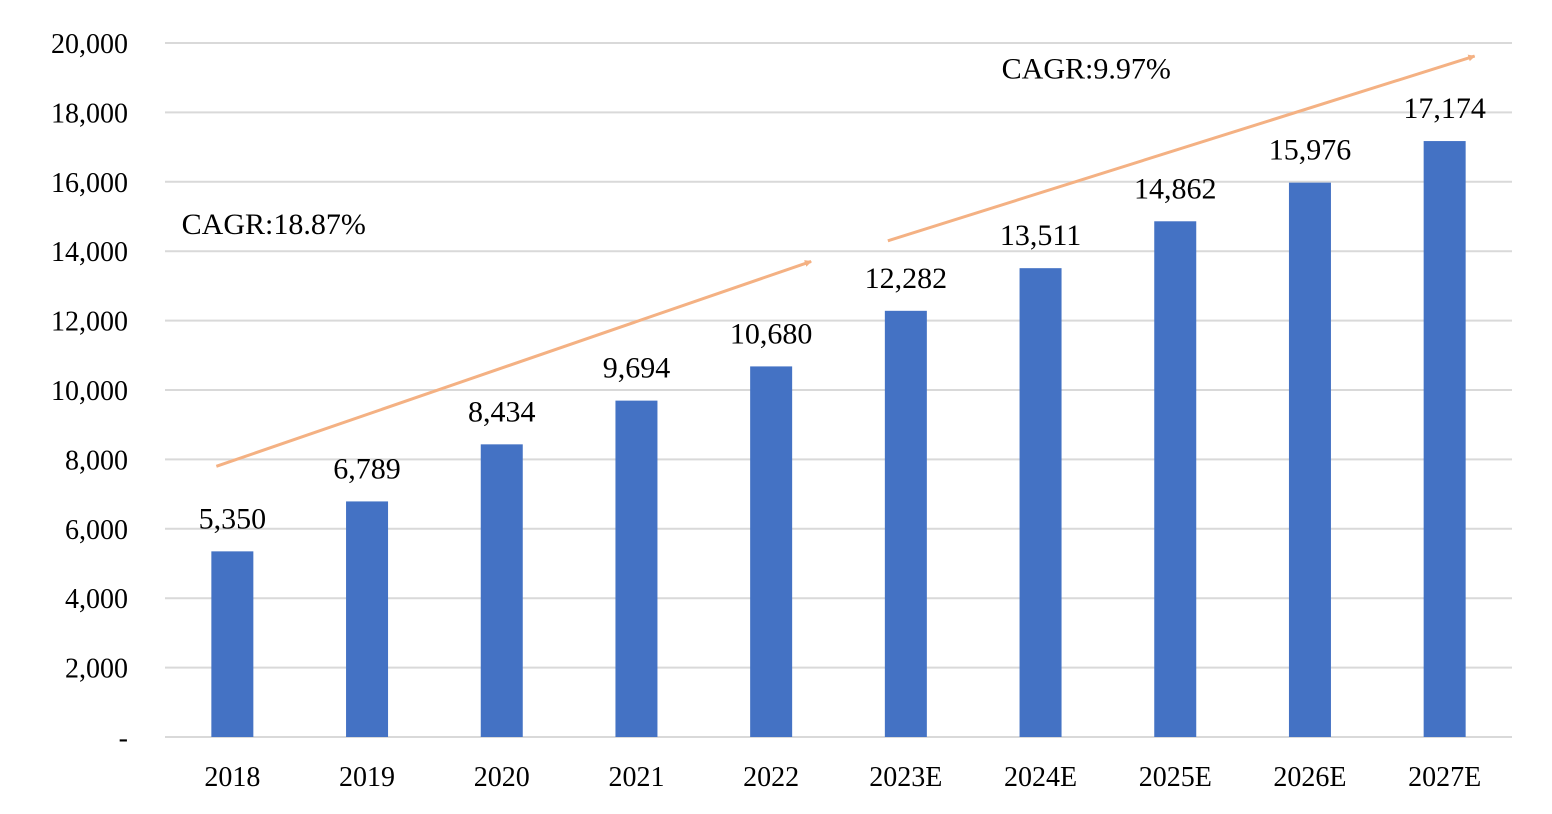  What do you see at coordinates (502, 777) in the screenshot?
I see `x-tick-label: 2020` at bounding box center [502, 777].